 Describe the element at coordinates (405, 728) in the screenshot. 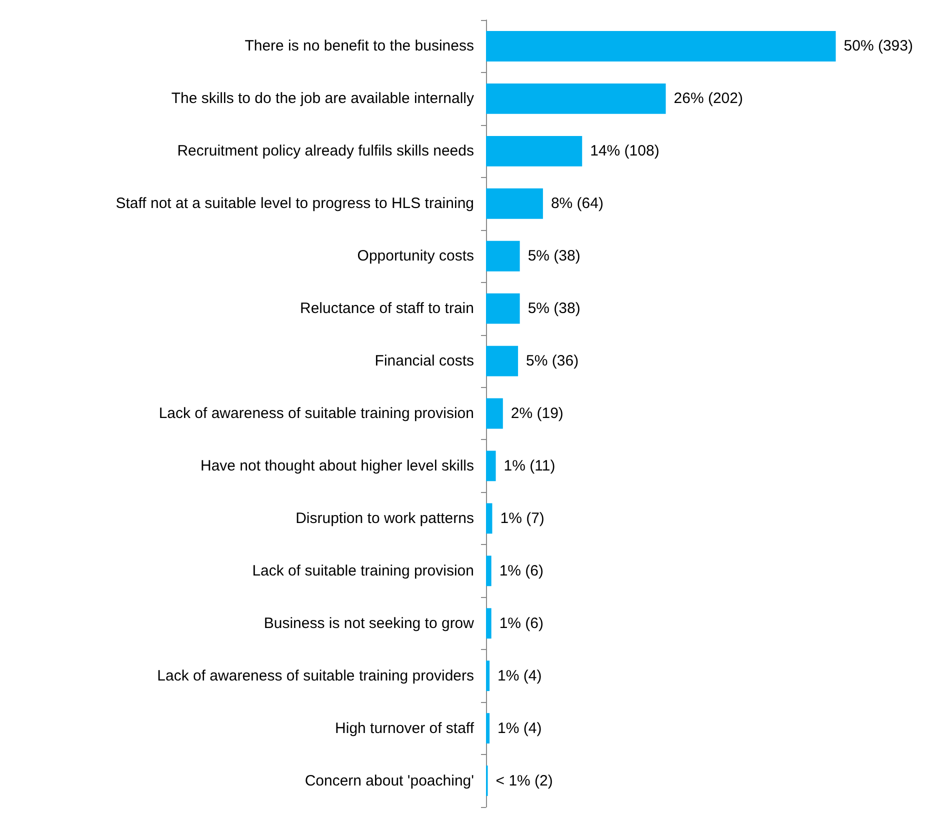

I see `y-tick-label: High turnover of staff` at that location.